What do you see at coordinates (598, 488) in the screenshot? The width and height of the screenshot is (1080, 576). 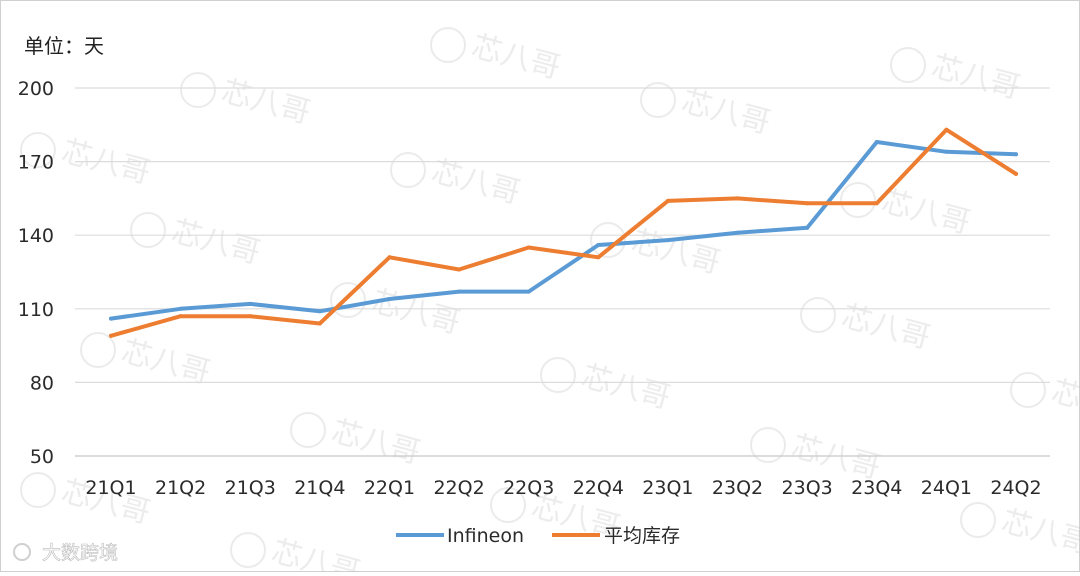 I see `x-tick-label: 22Q4` at bounding box center [598, 488].